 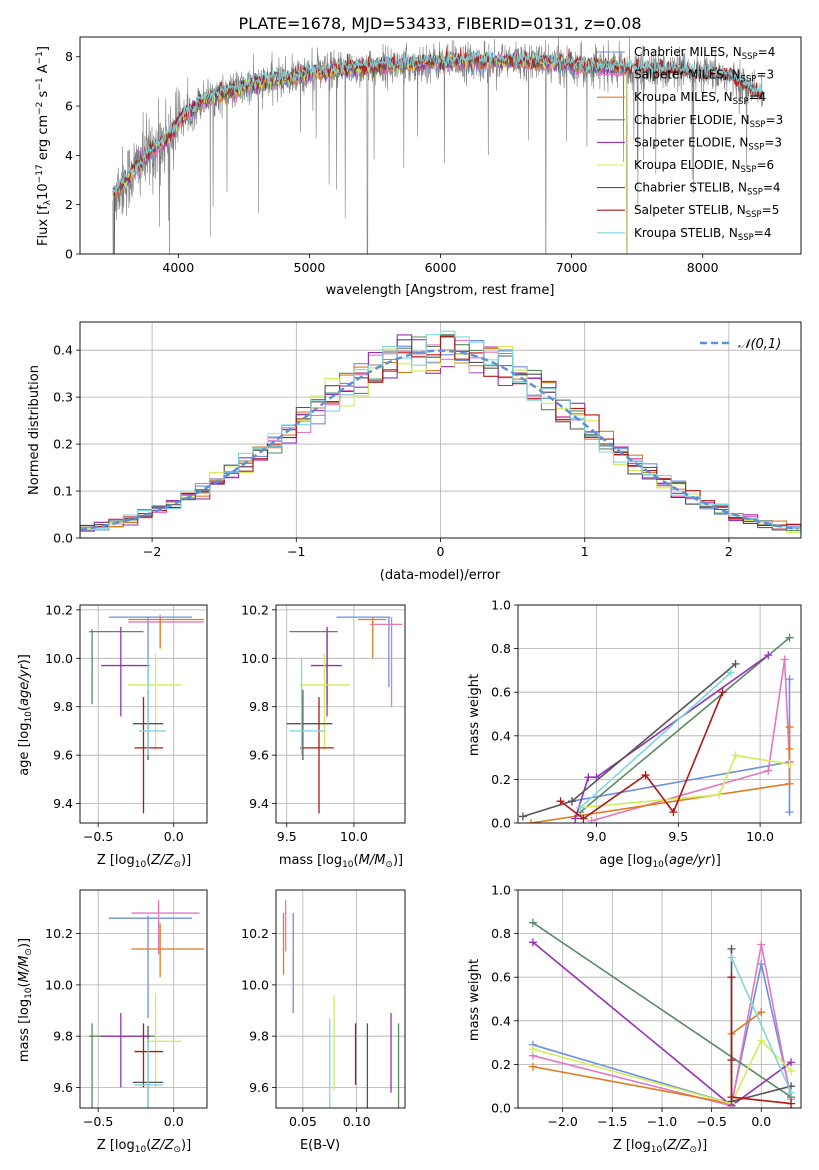 What do you see at coordinates (501, 779) in the screenshot?
I see `age_weight-ytick-label: 0.2` at bounding box center [501, 779].